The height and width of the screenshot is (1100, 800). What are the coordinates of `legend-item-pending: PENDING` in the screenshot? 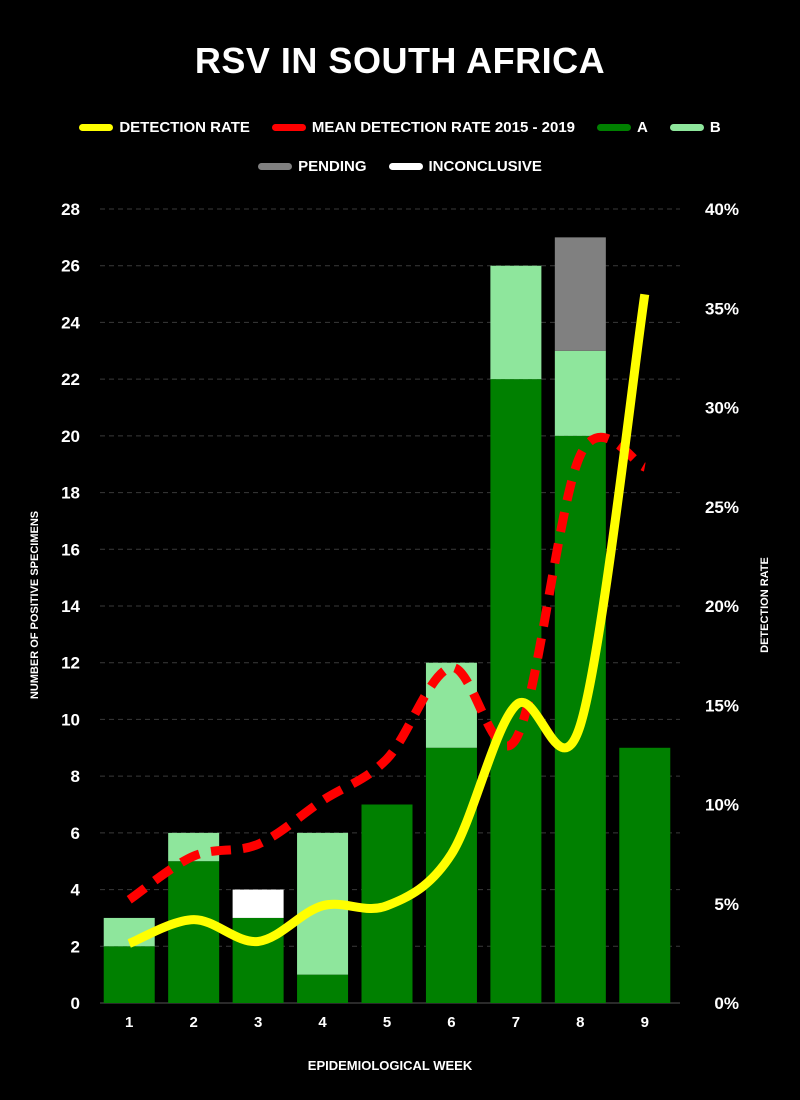 It's located at (312, 166).